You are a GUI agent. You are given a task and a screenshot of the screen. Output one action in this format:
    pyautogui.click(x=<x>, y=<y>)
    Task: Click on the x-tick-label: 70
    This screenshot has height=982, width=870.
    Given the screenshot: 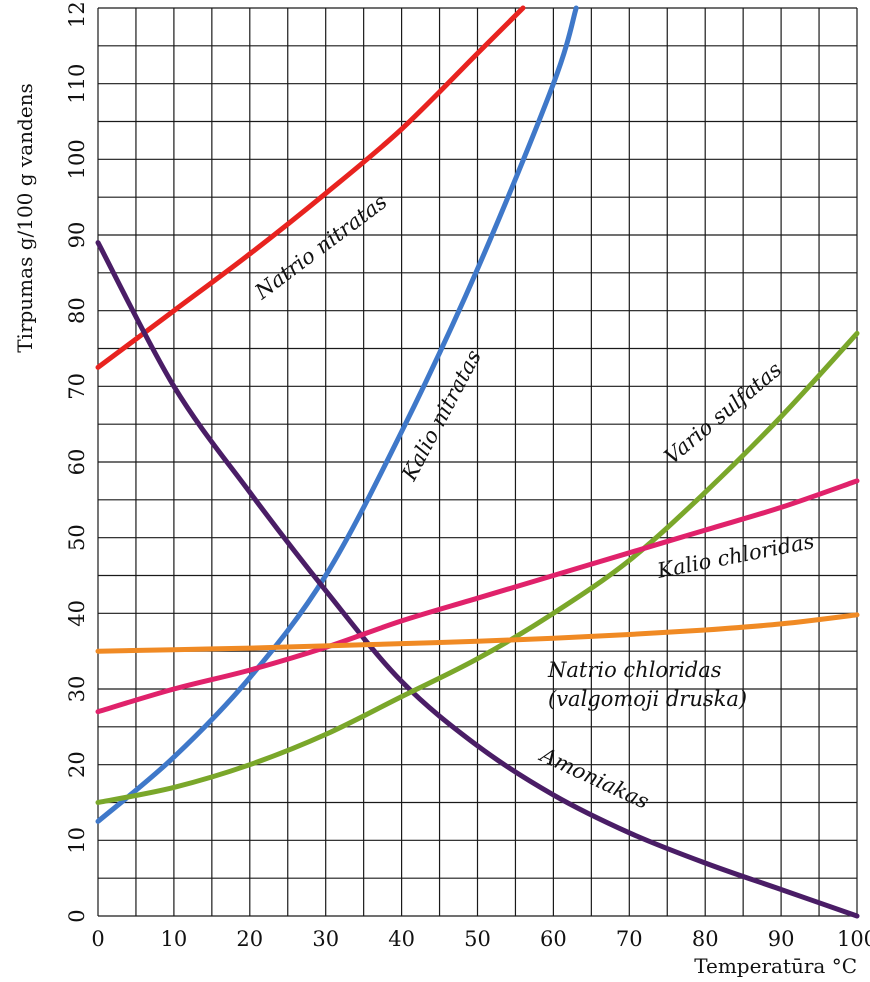 What is the action you would take?
    pyautogui.click(x=629, y=939)
    